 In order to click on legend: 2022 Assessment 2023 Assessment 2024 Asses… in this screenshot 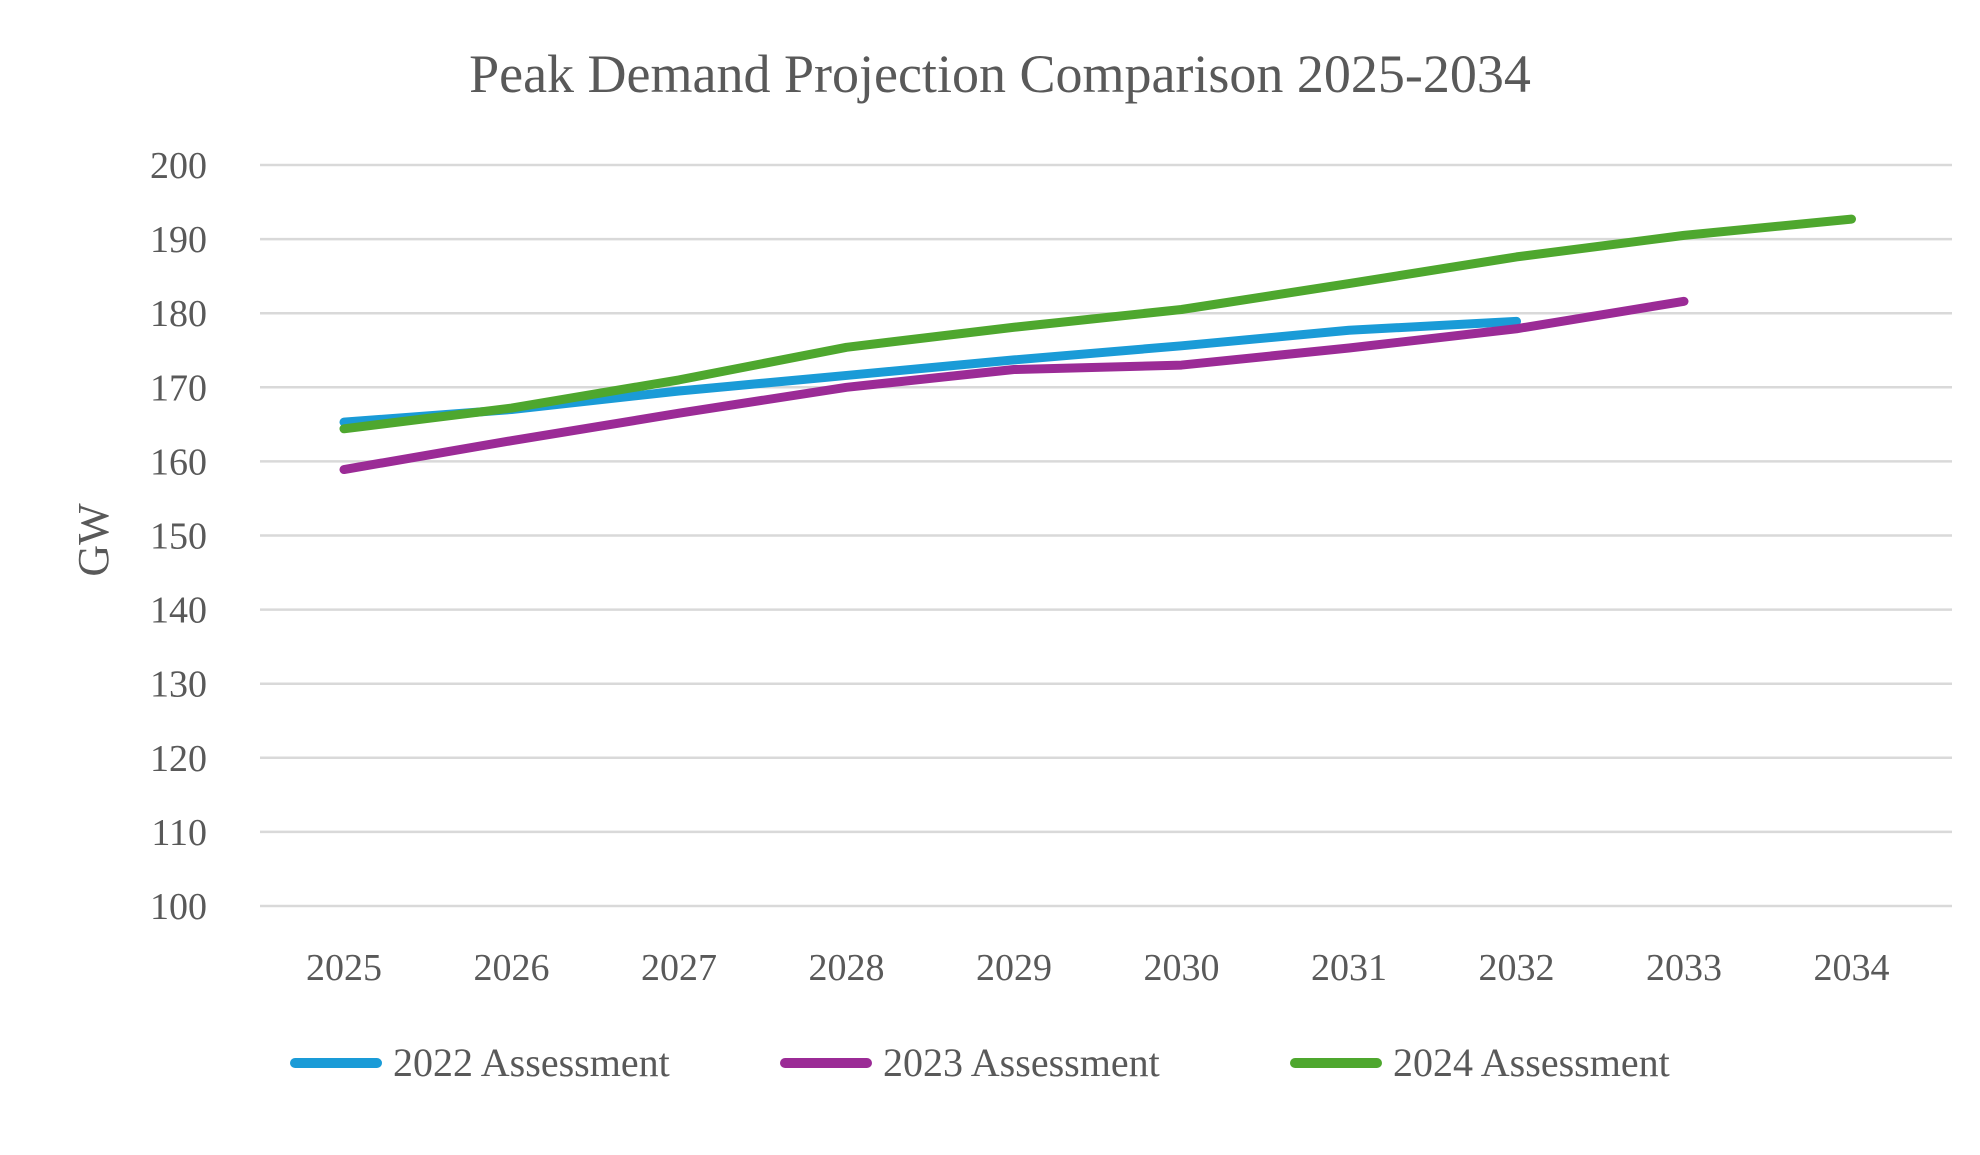, I will do `click(980, 1062)`.